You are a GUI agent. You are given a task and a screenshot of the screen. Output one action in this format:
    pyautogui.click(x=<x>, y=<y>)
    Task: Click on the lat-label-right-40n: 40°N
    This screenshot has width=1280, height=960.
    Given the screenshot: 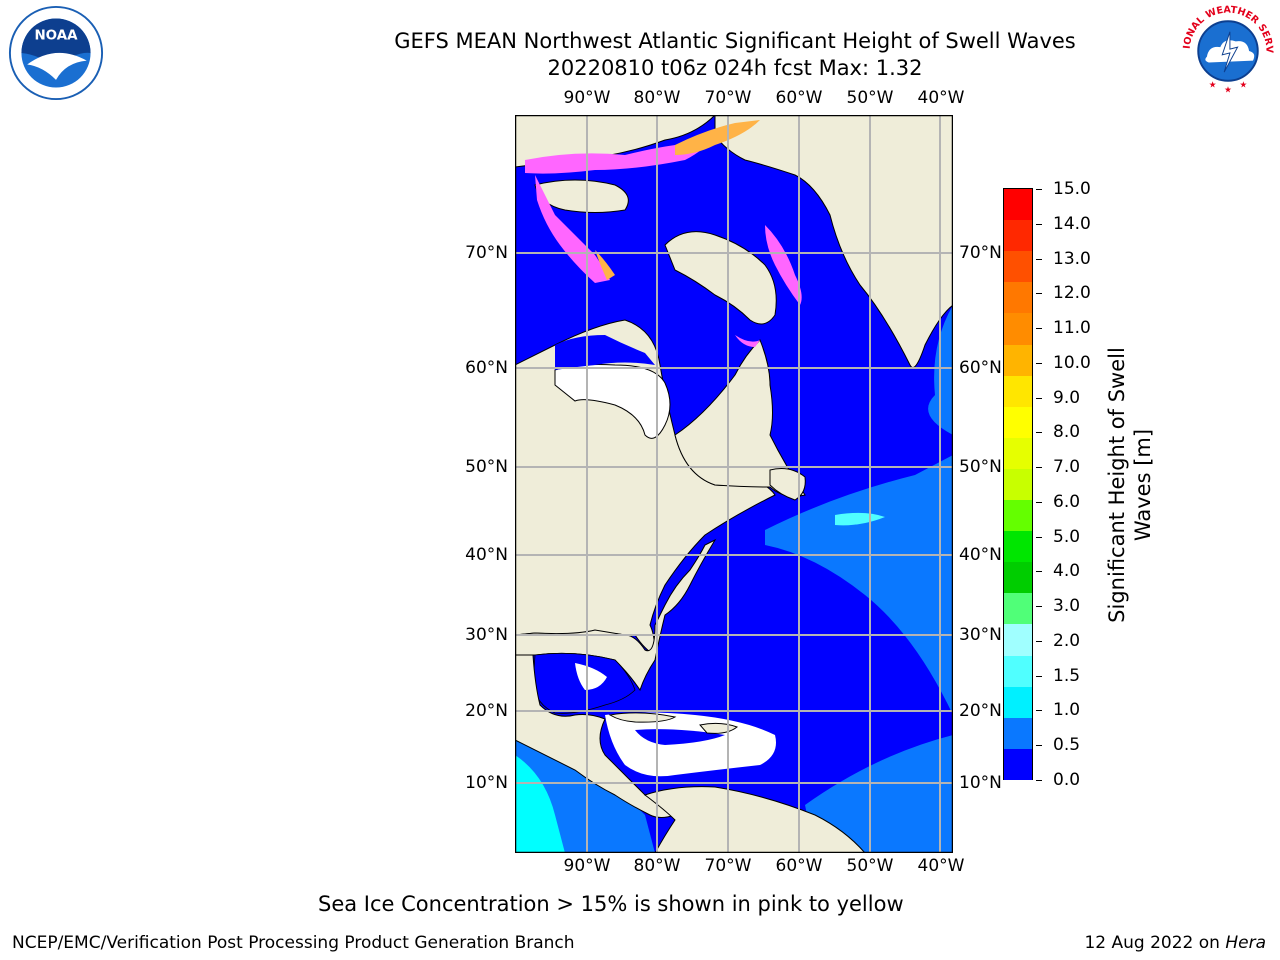 What is the action you would take?
    pyautogui.click(x=980, y=555)
    